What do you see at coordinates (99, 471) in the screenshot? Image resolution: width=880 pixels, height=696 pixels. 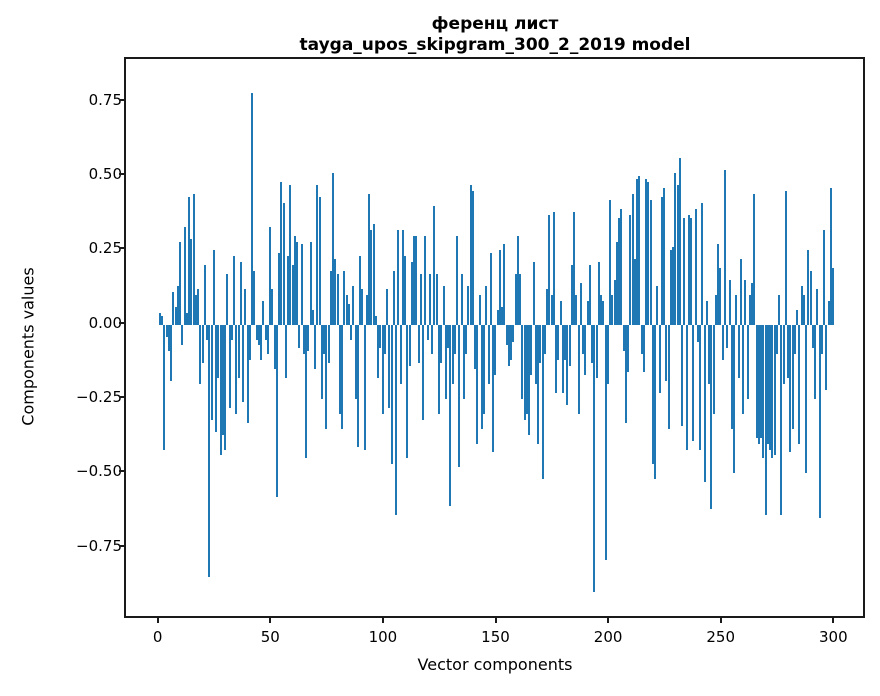 I see `y-tick-label: −0.50` at bounding box center [99, 471].